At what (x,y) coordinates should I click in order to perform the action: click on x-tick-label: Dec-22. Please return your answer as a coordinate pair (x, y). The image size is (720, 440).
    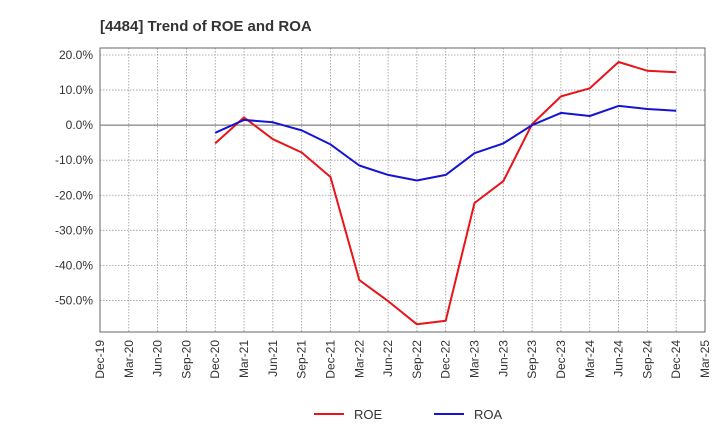
    Looking at the image, I should click on (446, 359).